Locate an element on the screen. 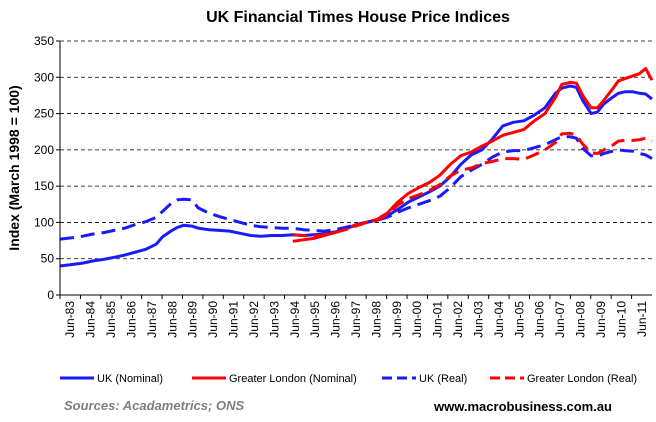  y-tick-label: 100 is located at coordinates (44, 222).